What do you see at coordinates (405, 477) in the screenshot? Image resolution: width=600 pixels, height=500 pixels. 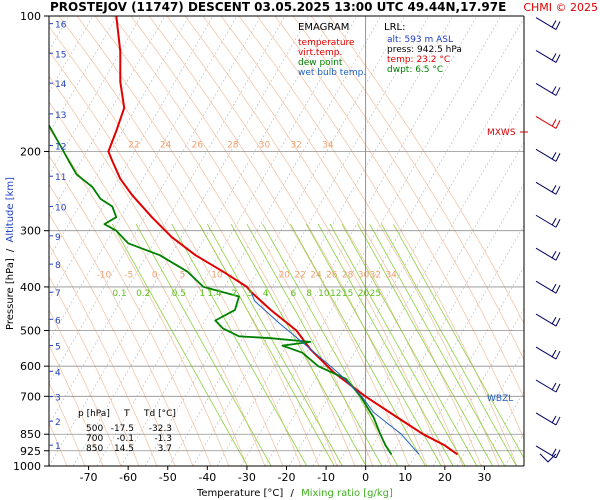 I see `temperature-tick-label: 10` at bounding box center [405, 477].